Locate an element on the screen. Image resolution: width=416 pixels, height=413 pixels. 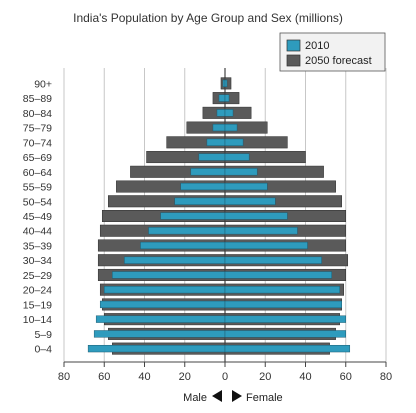
age-label: 70–74 is located at coordinates (37, 143).